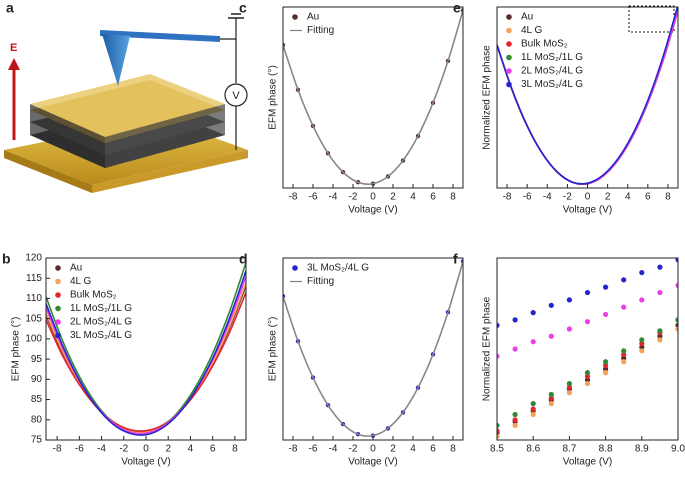  Describe the element at coordinates (6, 259) in the screenshot. I see `panel-label: b` at that location.